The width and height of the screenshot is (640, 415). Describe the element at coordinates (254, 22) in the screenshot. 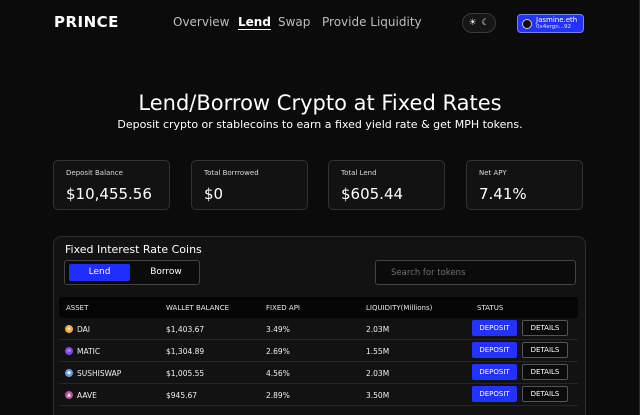

I see `nav-link-lend: Lend` at that location.